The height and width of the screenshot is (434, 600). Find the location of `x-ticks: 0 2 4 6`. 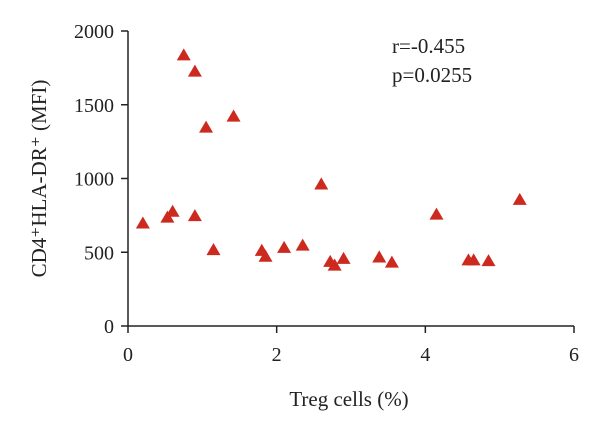

x-ticks: 0 2 4 6 is located at coordinates (351, 346).